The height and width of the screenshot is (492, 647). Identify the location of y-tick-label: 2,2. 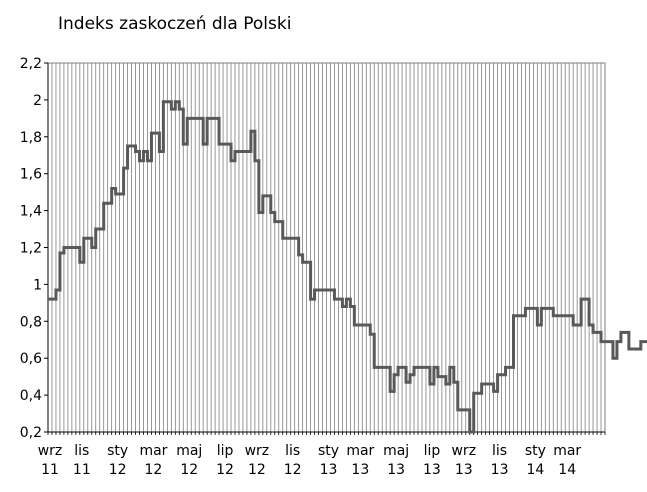
(31, 64).